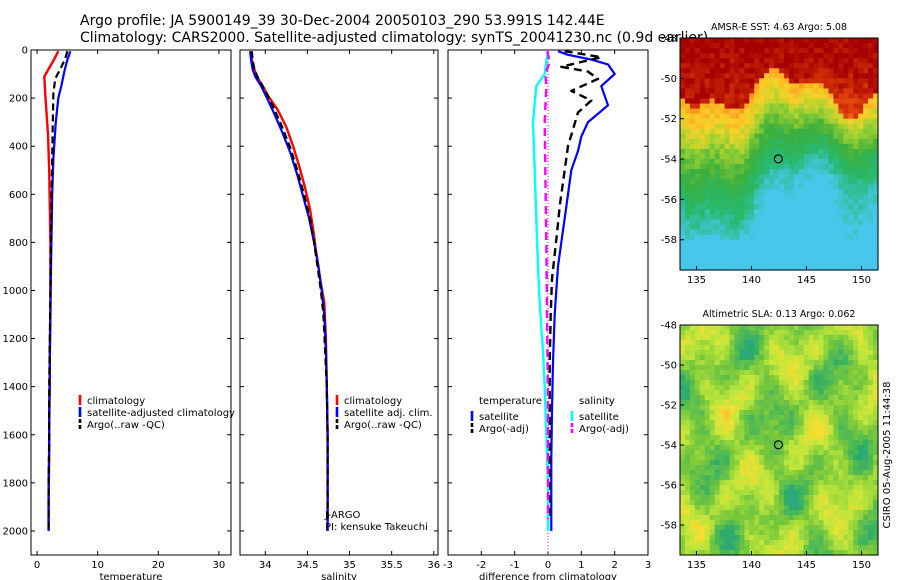 This screenshot has height=580, width=900. Describe the element at coordinates (15, 435) in the screenshot. I see `y-tick-label-depth: 1600` at that location.